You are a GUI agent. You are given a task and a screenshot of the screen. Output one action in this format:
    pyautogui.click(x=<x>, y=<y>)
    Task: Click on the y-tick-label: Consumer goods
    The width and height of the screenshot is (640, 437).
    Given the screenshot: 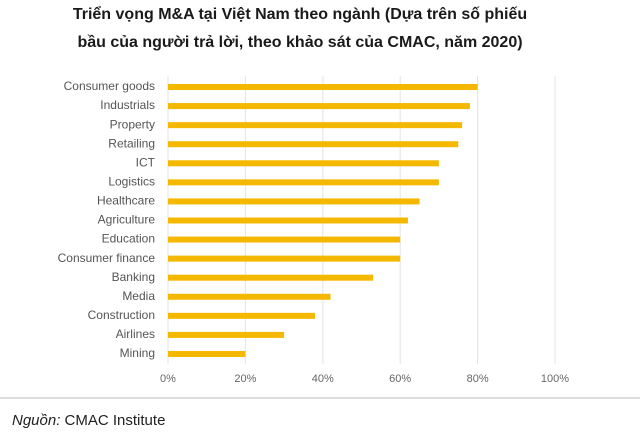 What is the action you would take?
    pyautogui.click(x=109, y=86)
    